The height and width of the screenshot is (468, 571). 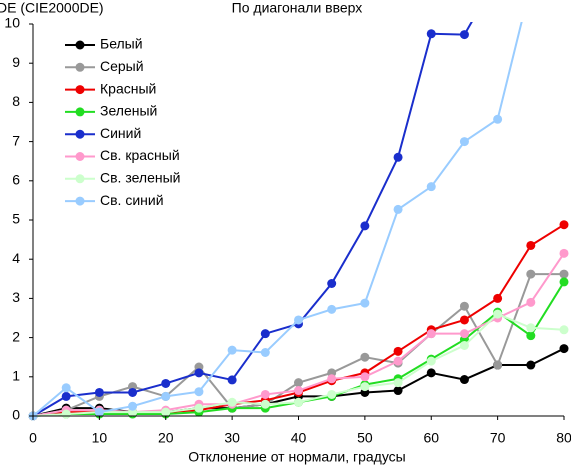 What do you see at coordinates (52, 8) in the screenshot?
I see `y-axis-label: DE (CIE2000DE)` at bounding box center [52, 8].